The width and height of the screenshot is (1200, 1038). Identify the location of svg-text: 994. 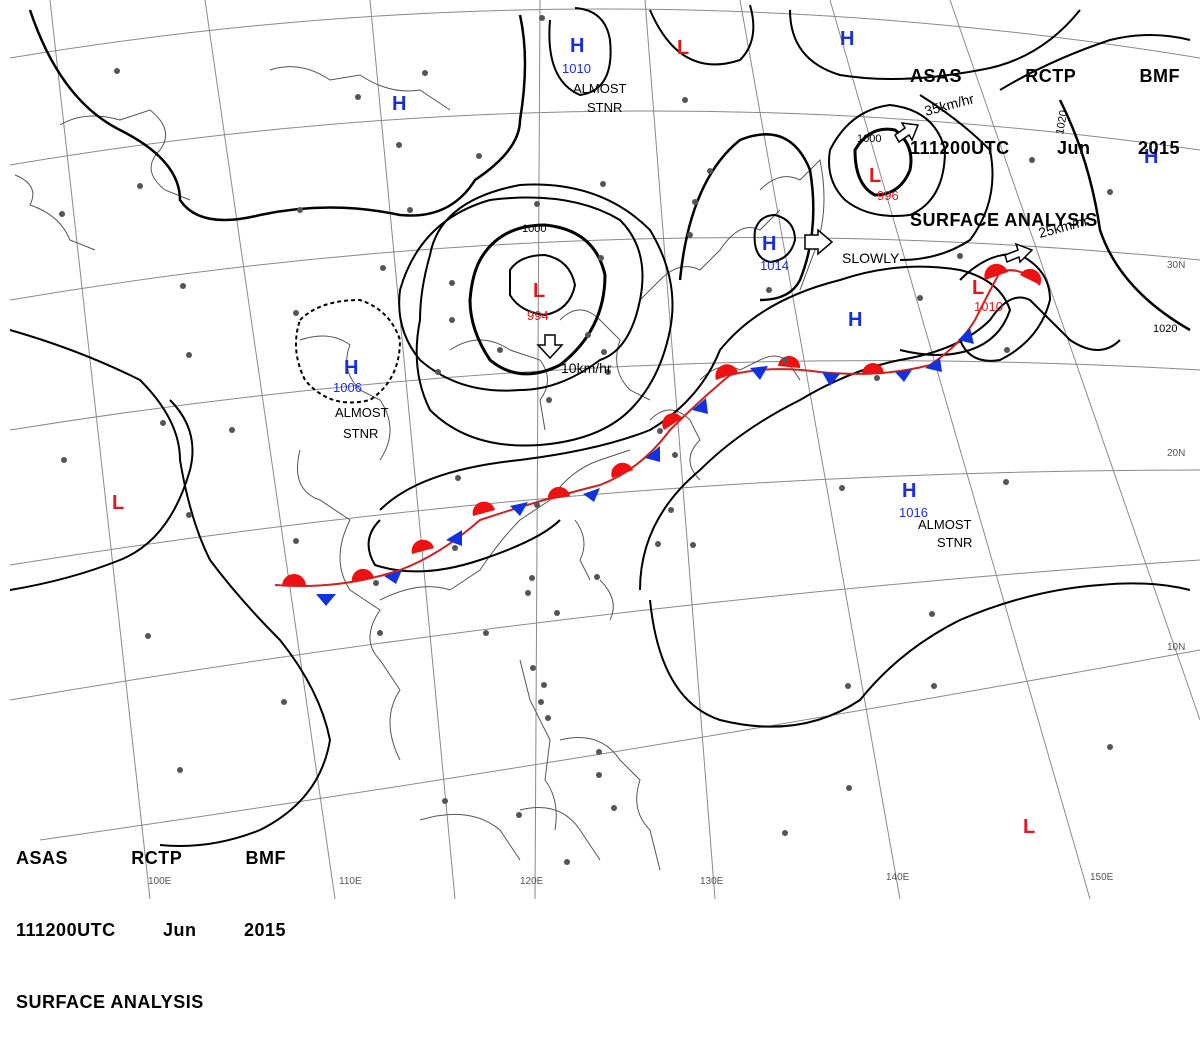
(538, 315).